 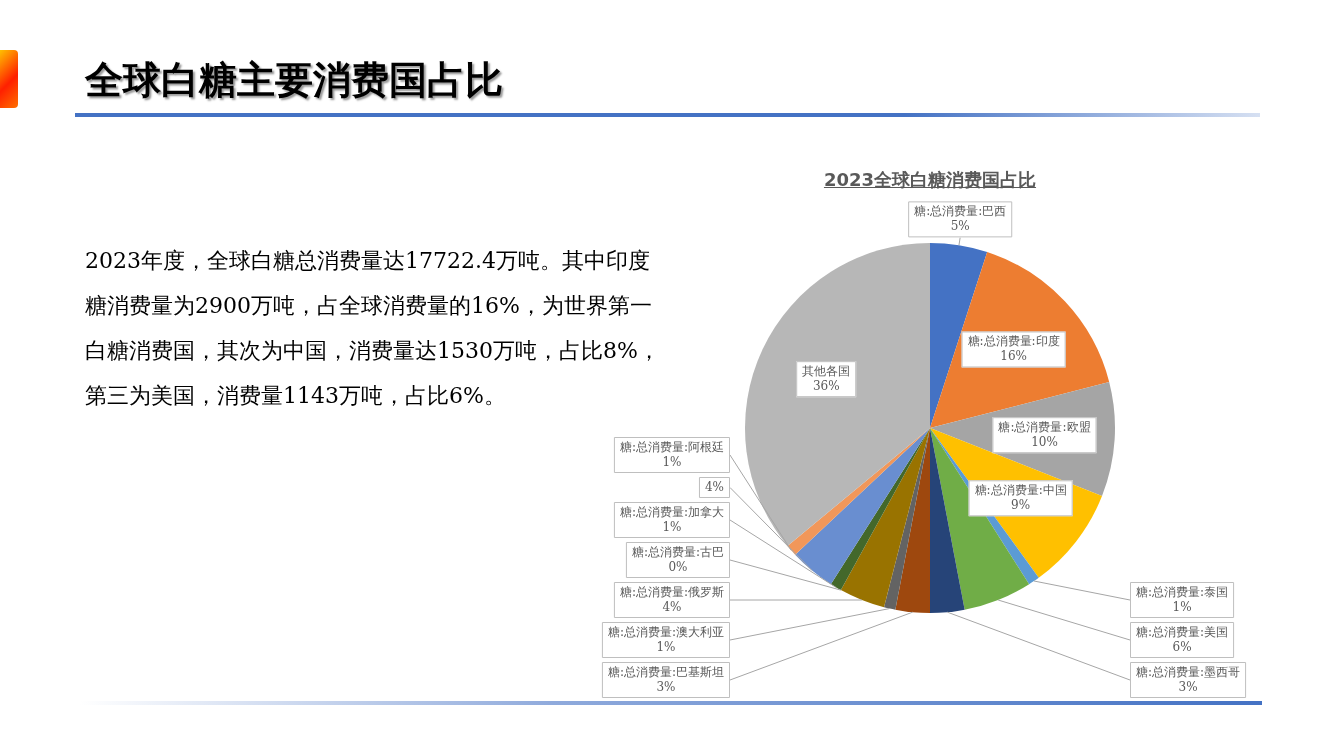 I want to click on slice-label: 糖:总消费量:墨西哥, so click(x=1188, y=671).